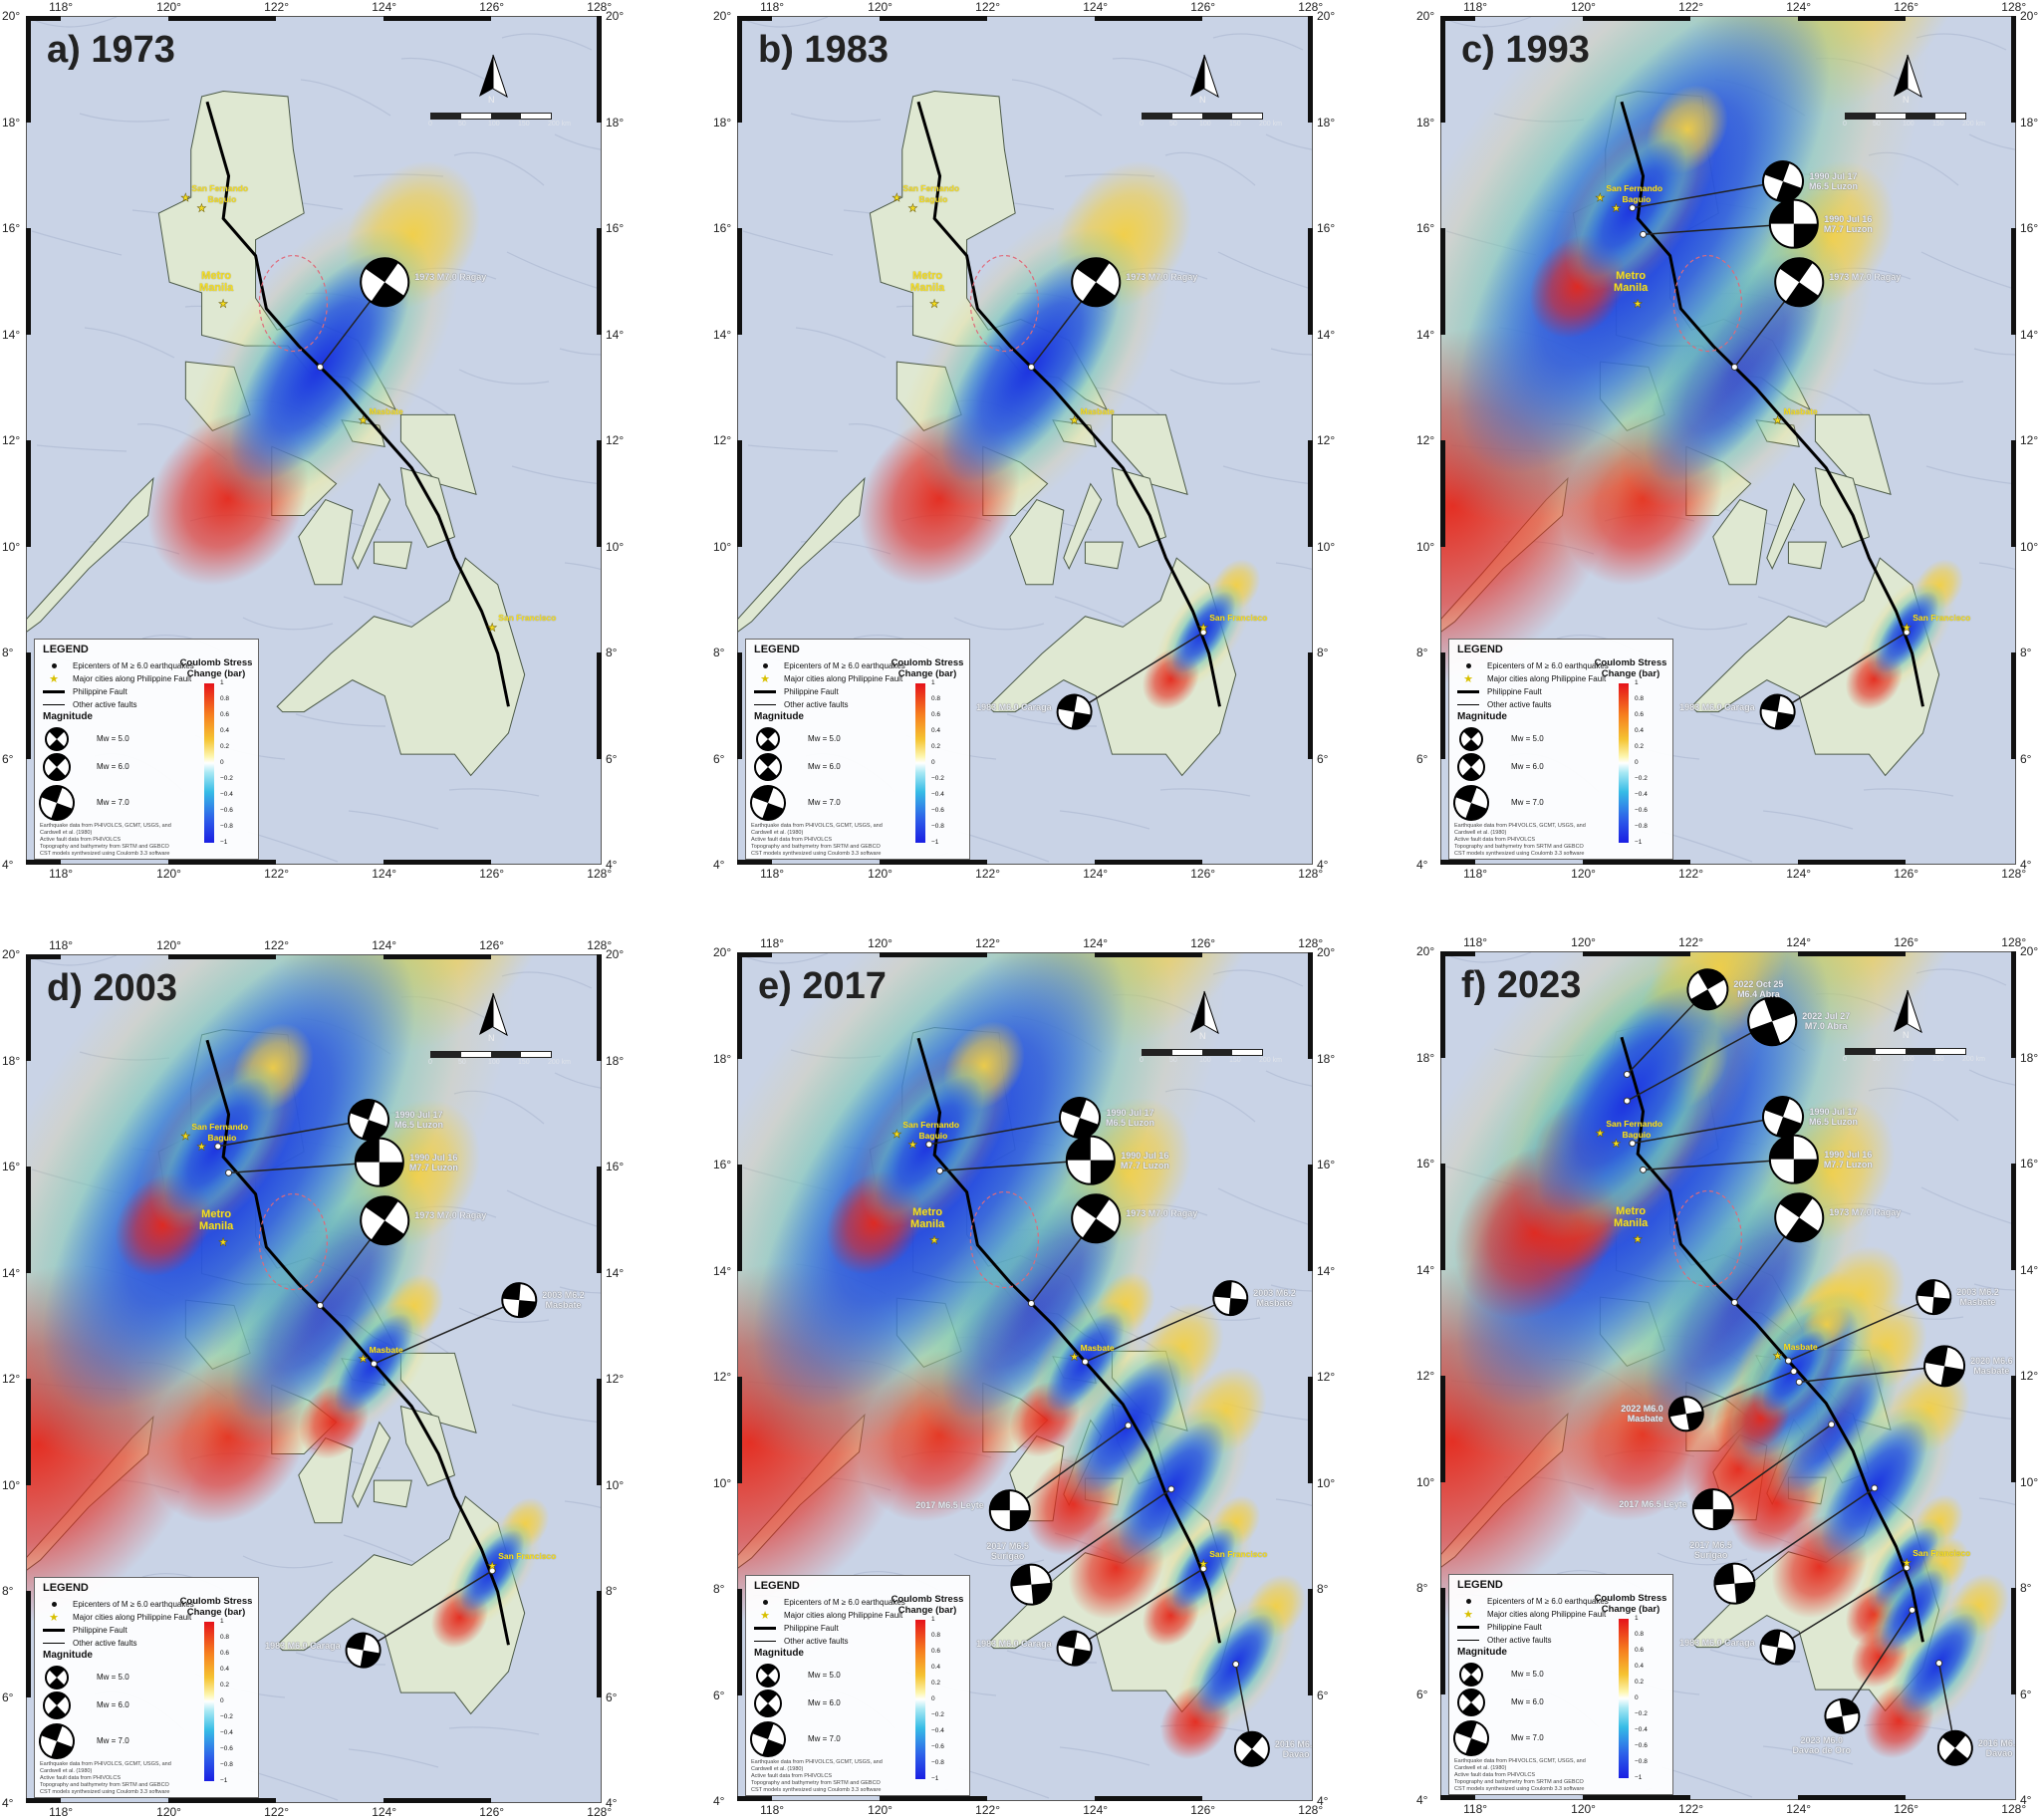 This screenshot has width=2040, height=1820. I want to click on panel-title: e) 2017, so click(822, 986).